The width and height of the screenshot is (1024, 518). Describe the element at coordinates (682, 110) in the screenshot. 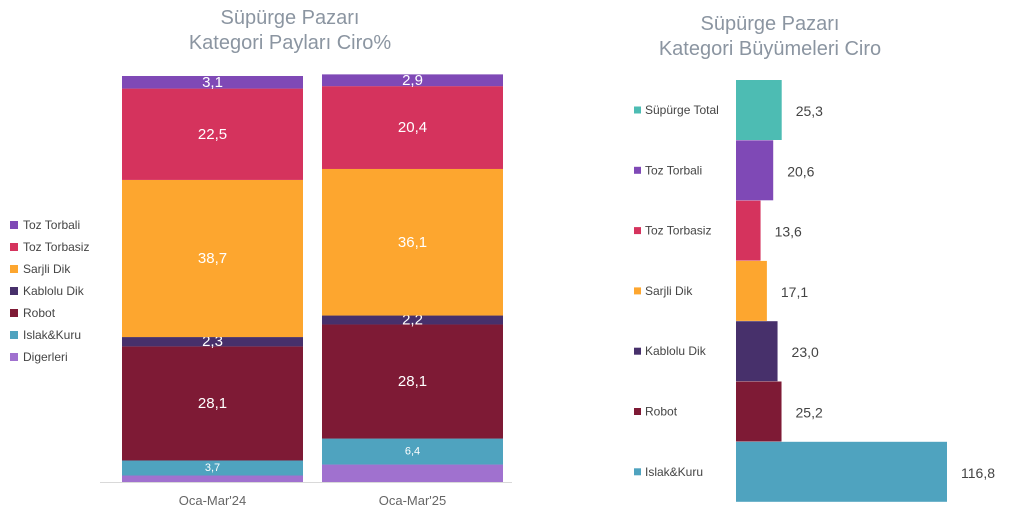

I see `category-label: Süpürge Total` at that location.